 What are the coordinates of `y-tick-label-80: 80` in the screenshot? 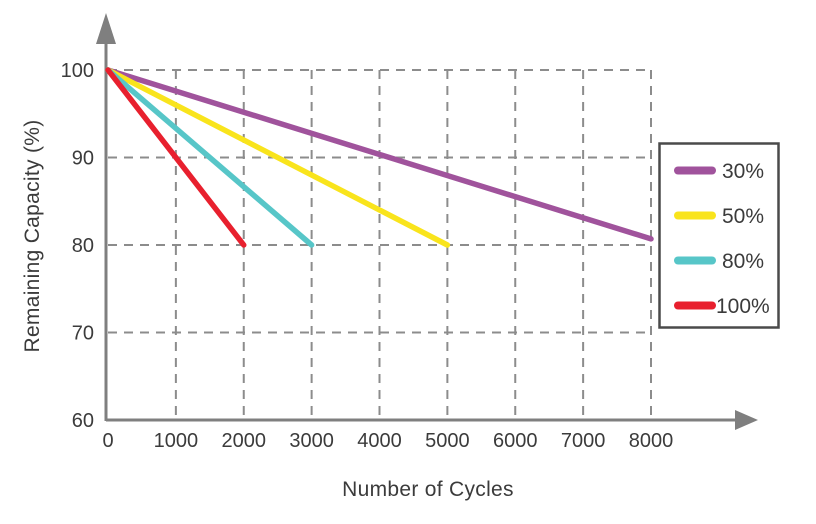 It's located at (83, 246).